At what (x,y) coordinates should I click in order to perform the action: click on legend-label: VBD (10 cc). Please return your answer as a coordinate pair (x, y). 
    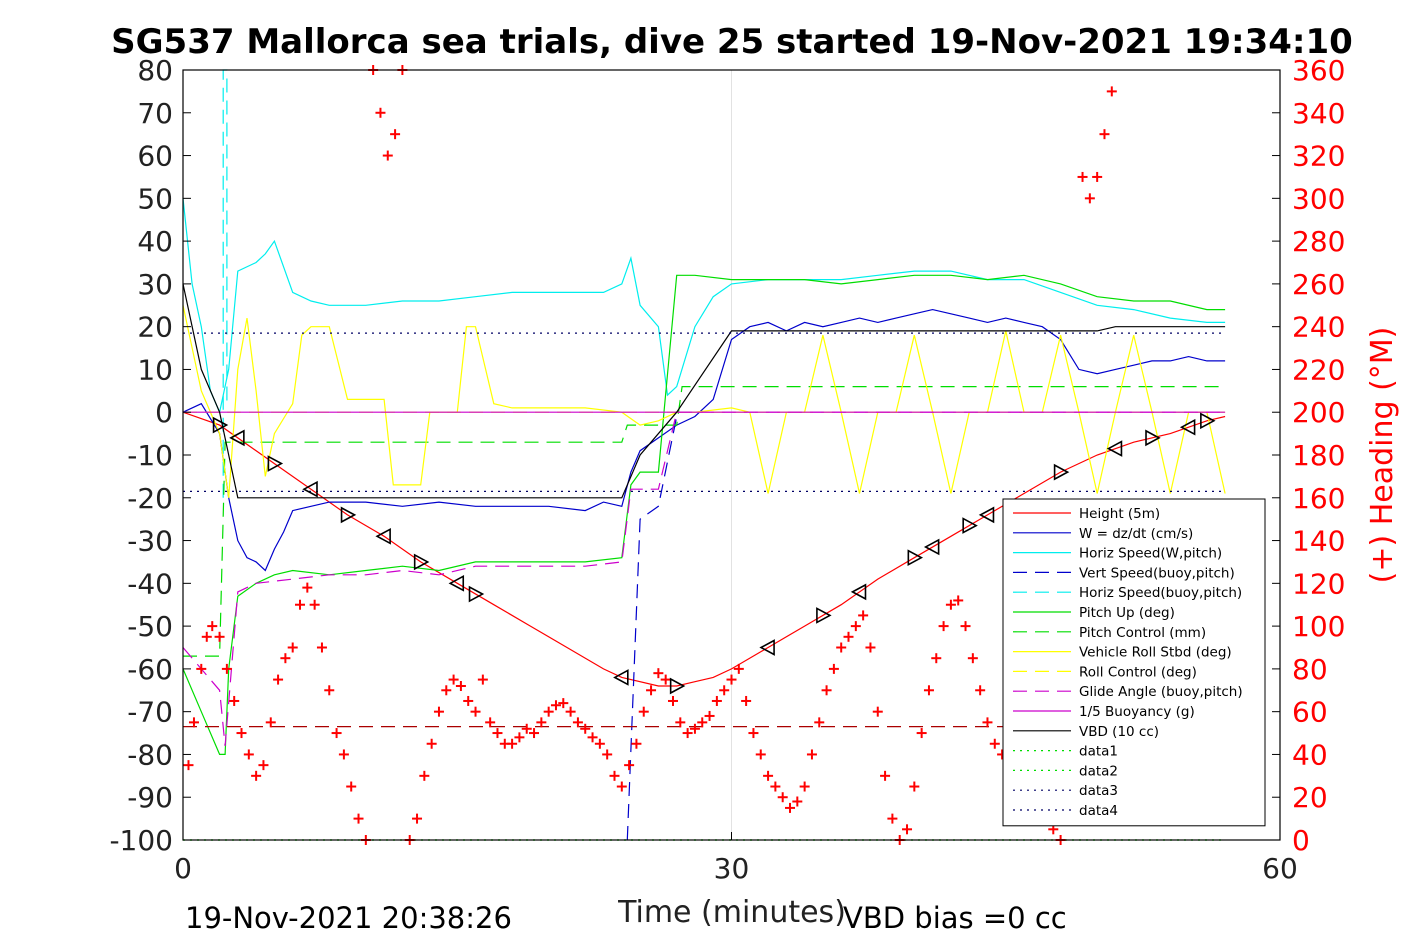
    Looking at the image, I should click on (1119, 732).